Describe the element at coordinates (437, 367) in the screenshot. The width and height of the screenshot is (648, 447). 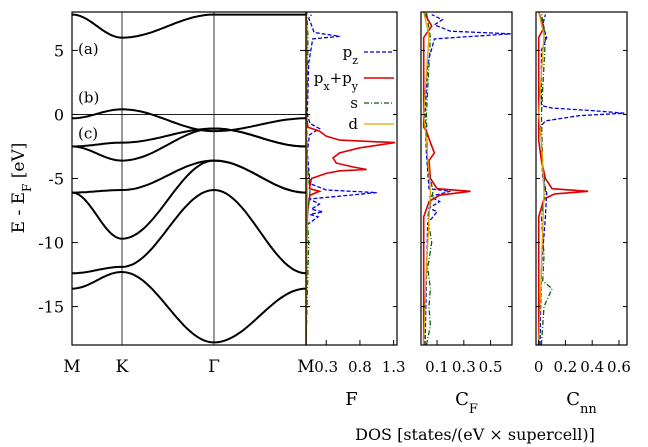
I see `dos-x-tick-label: 0.1` at that location.